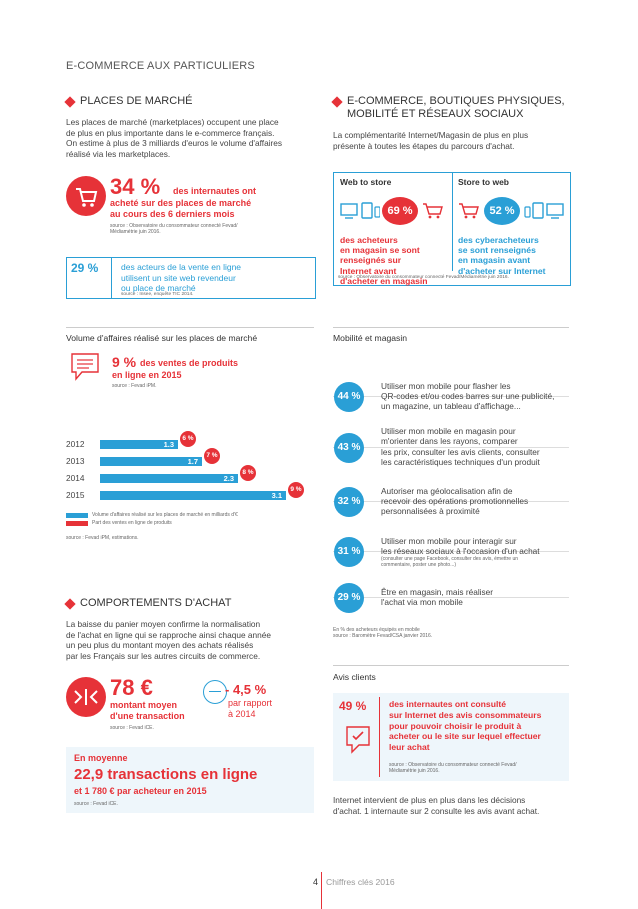  I want to click on mobilite-pct-circle: 29 %, so click(349, 598).